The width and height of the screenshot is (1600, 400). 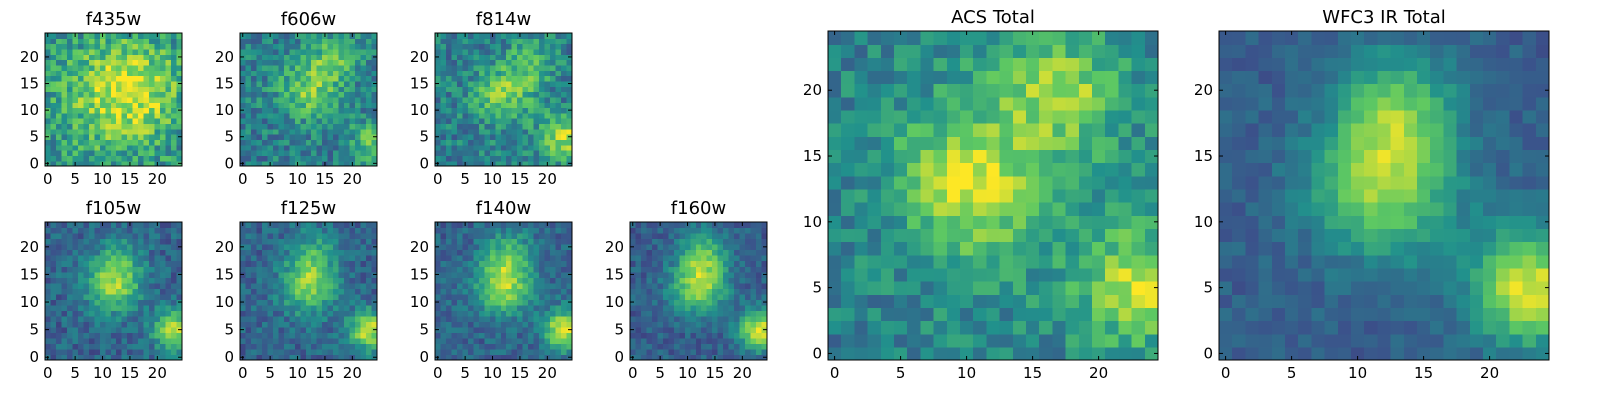 I want to click on x-tick-label: 5, so click(x=270, y=373).